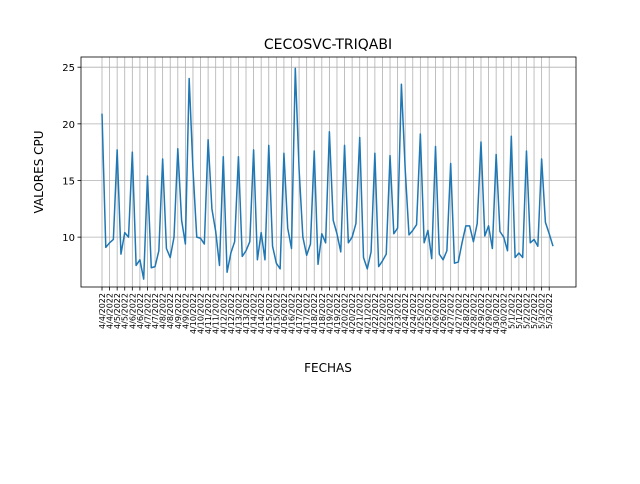 The height and width of the screenshot is (484, 640). Describe the element at coordinates (328, 368) in the screenshot. I see `x-axis-label: FECHAS` at that location.